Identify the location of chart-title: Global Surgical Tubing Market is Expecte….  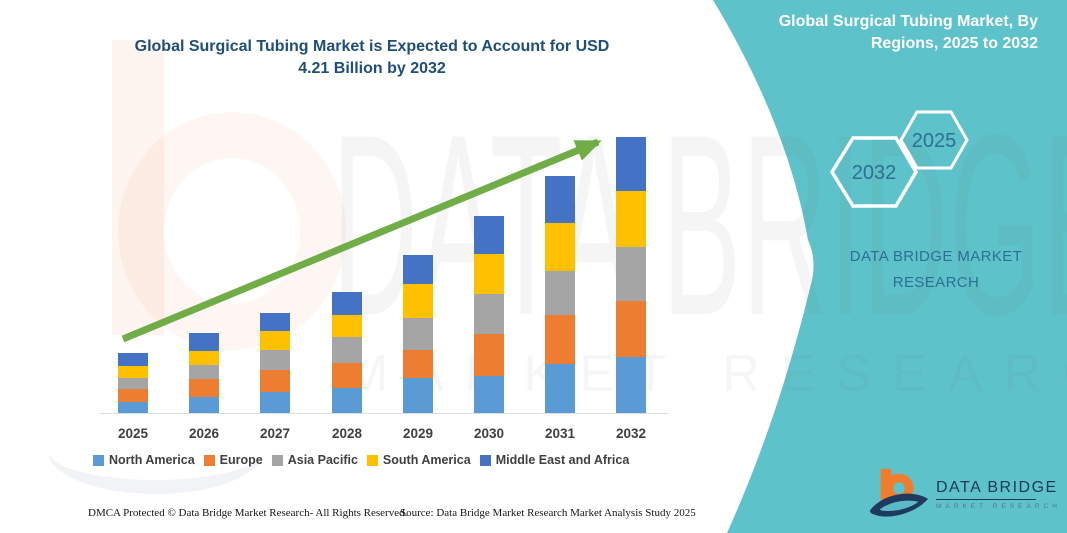
(372, 58).